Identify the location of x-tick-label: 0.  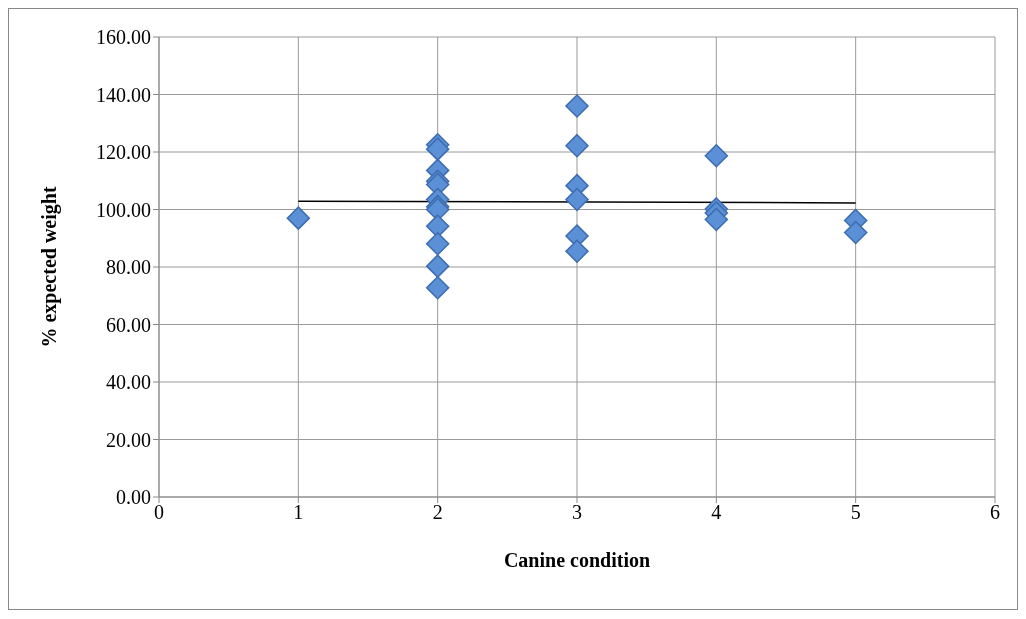
(159, 512).